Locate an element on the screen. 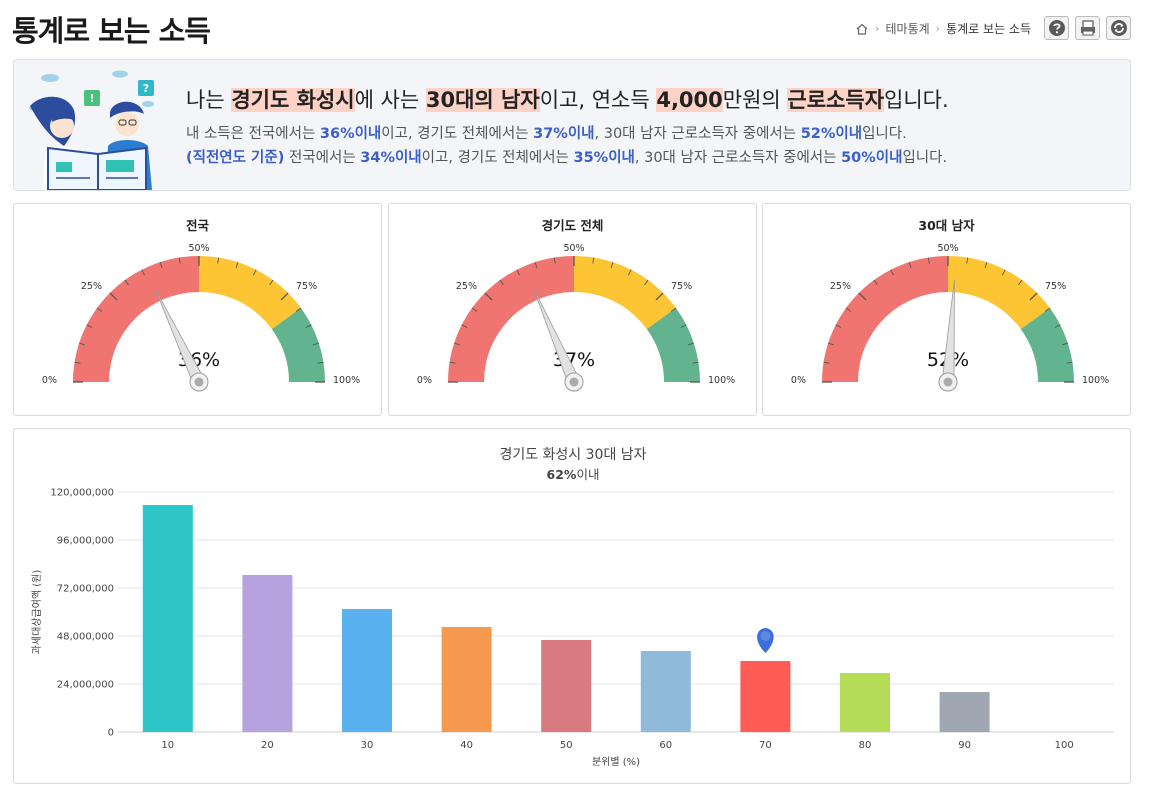 Image resolution: width=1149 pixels, height=799 pixels. previous-year-segment: 34%이내 is located at coordinates (391, 158).